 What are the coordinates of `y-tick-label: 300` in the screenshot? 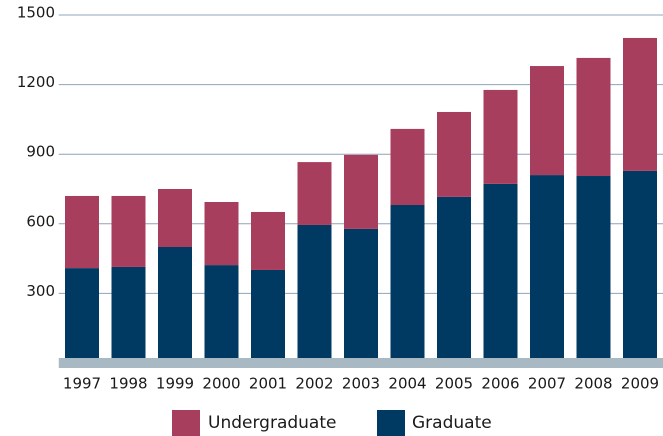 It's located at (40, 291).